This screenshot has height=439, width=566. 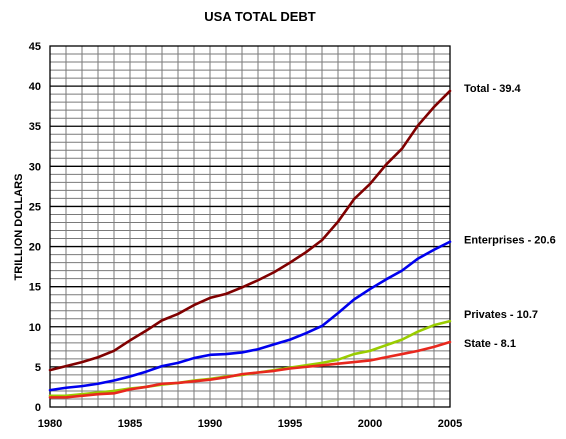 I want to click on y-tick-label: 35, so click(x=35, y=127).